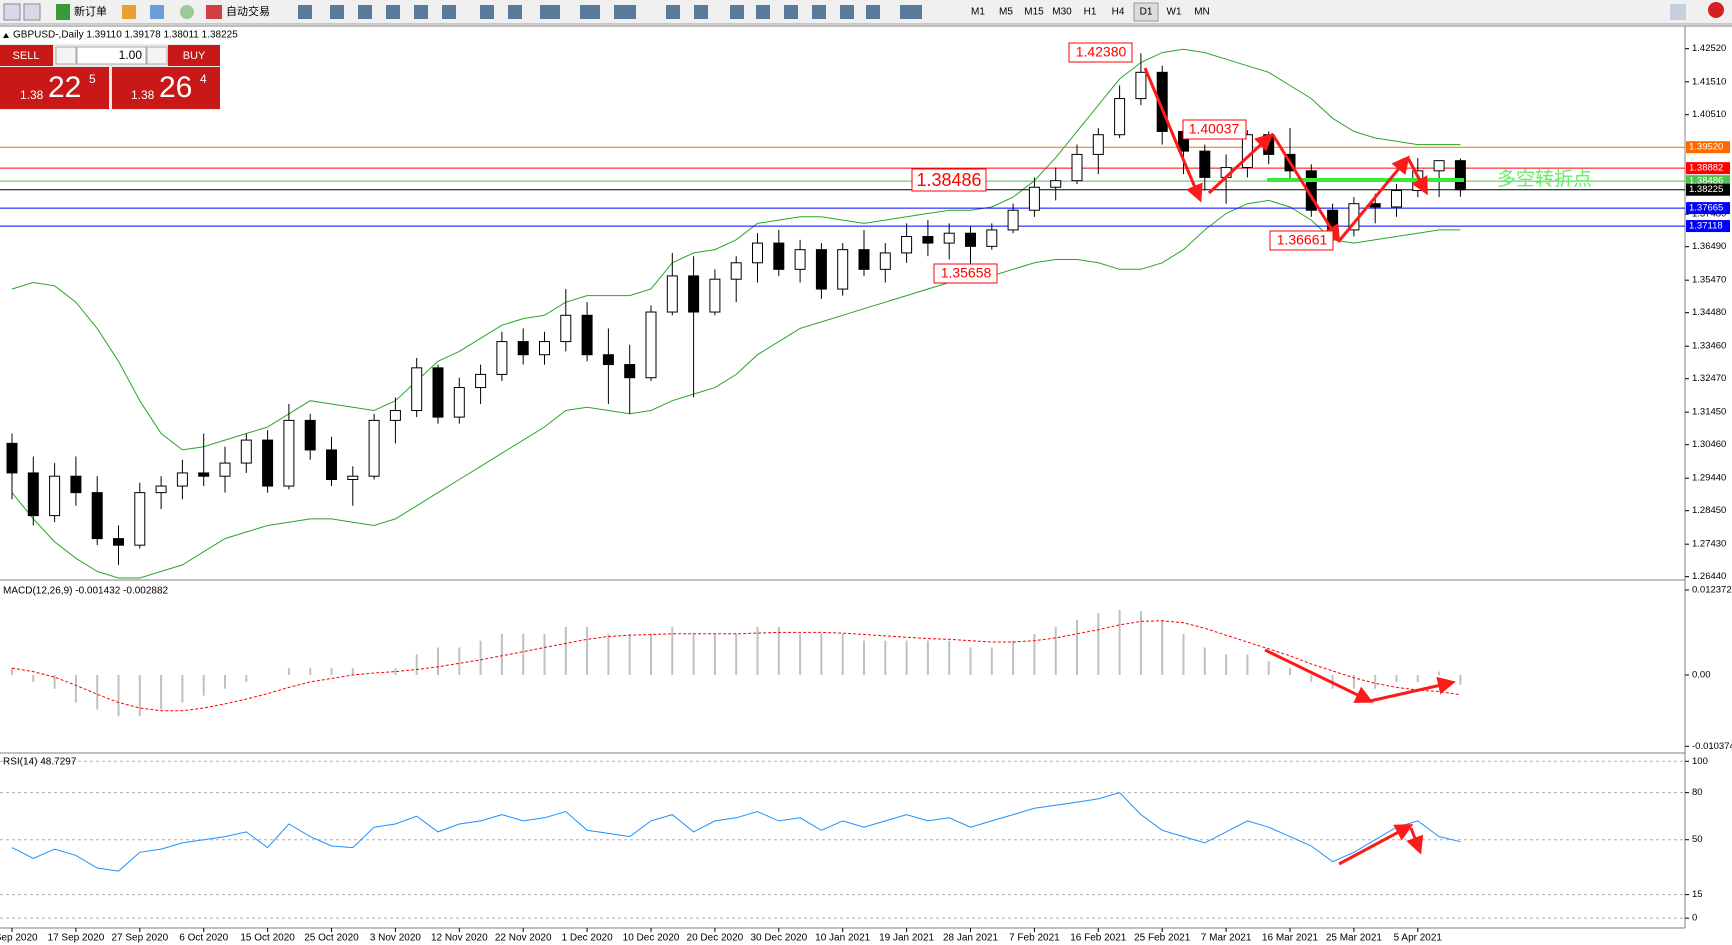 Image resolution: width=1732 pixels, height=945 pixels. I want to click on timeframe-button: M5, so click(1006, 12).